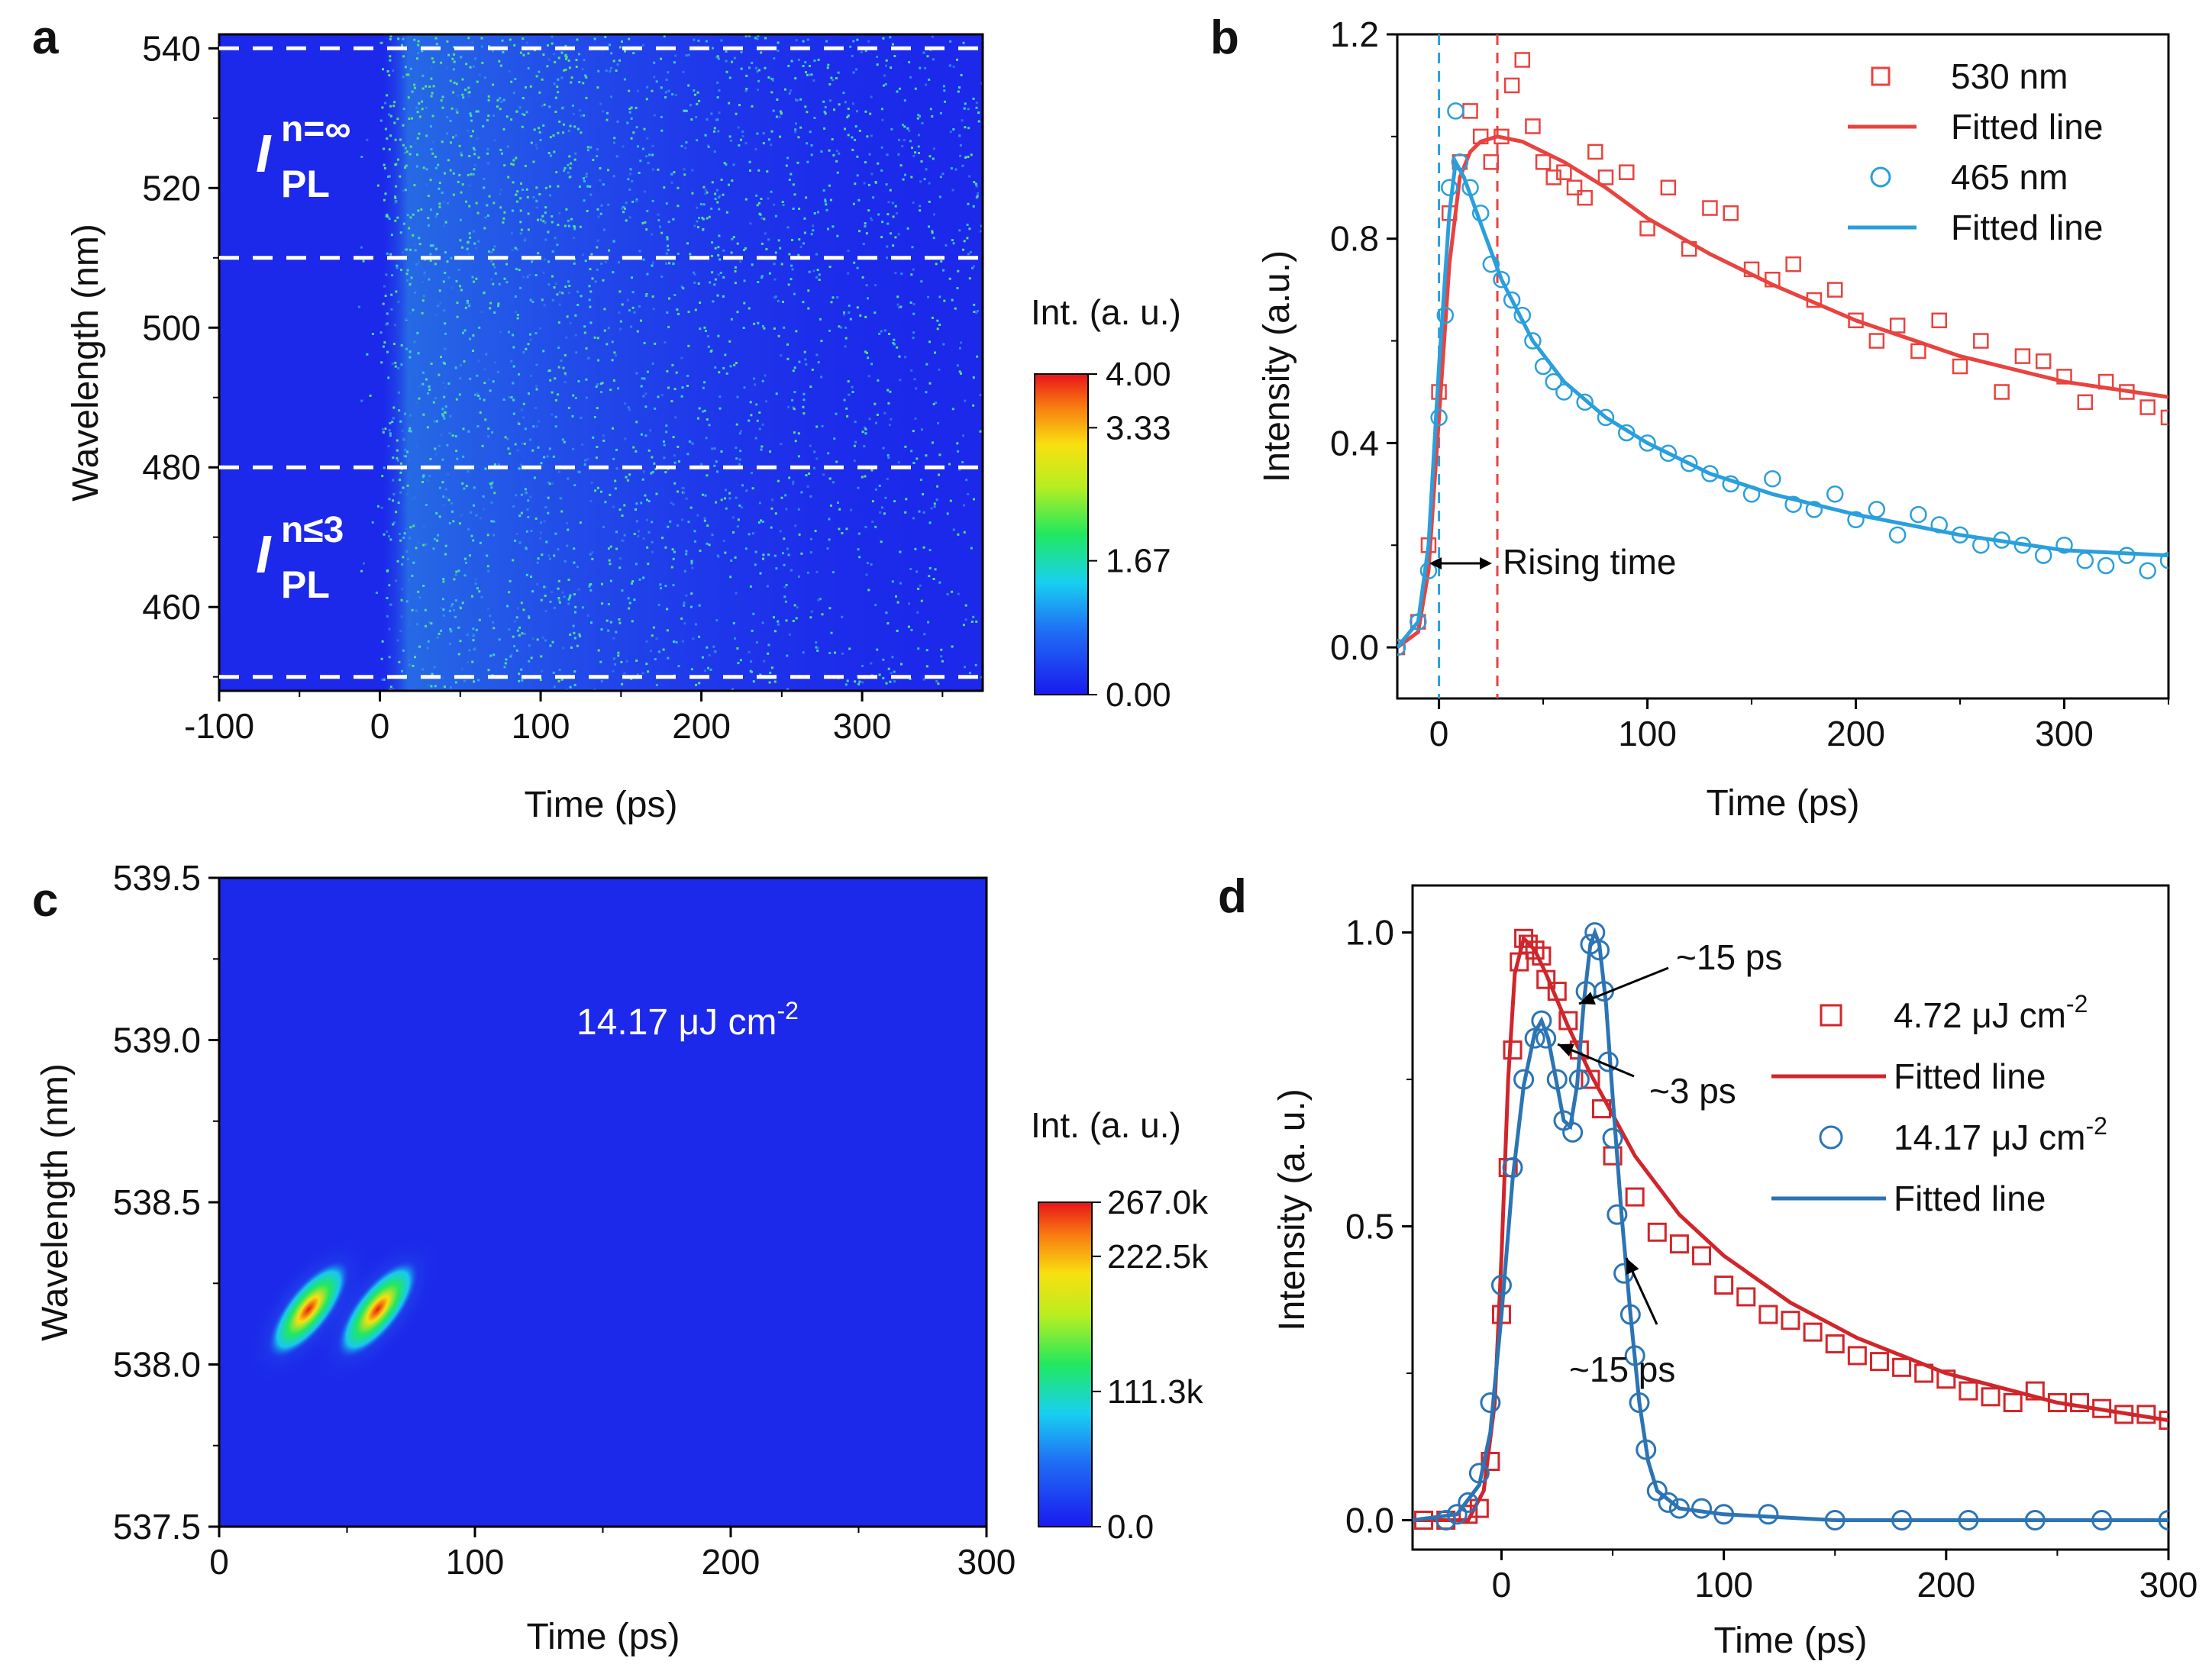  I want to click on axis-d-xtick-label-0: 0, so click(1502, 1585).